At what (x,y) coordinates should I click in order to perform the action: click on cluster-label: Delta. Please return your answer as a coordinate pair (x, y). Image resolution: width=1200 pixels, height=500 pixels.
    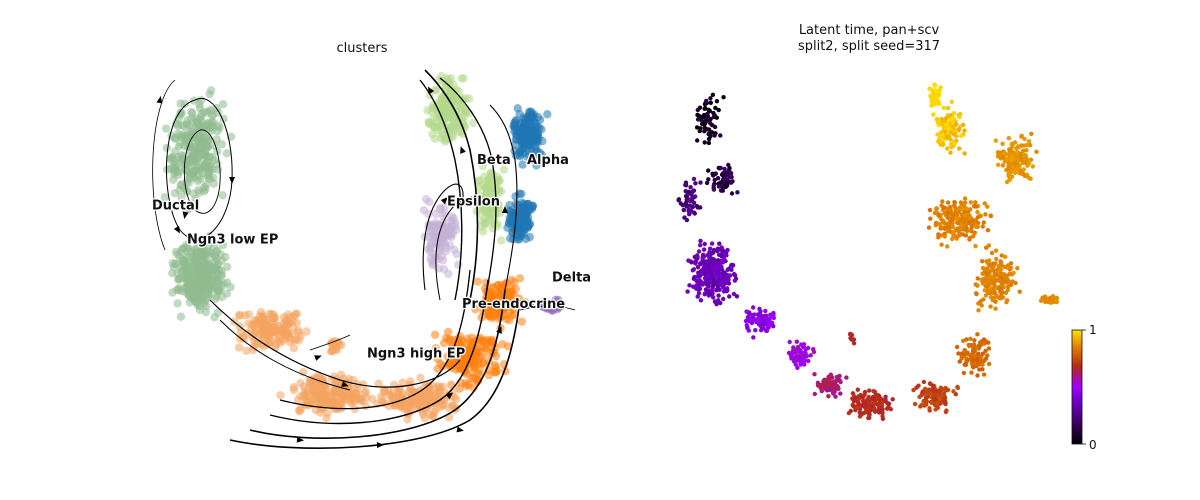
    Looking at the image, I should click on (571, 278).